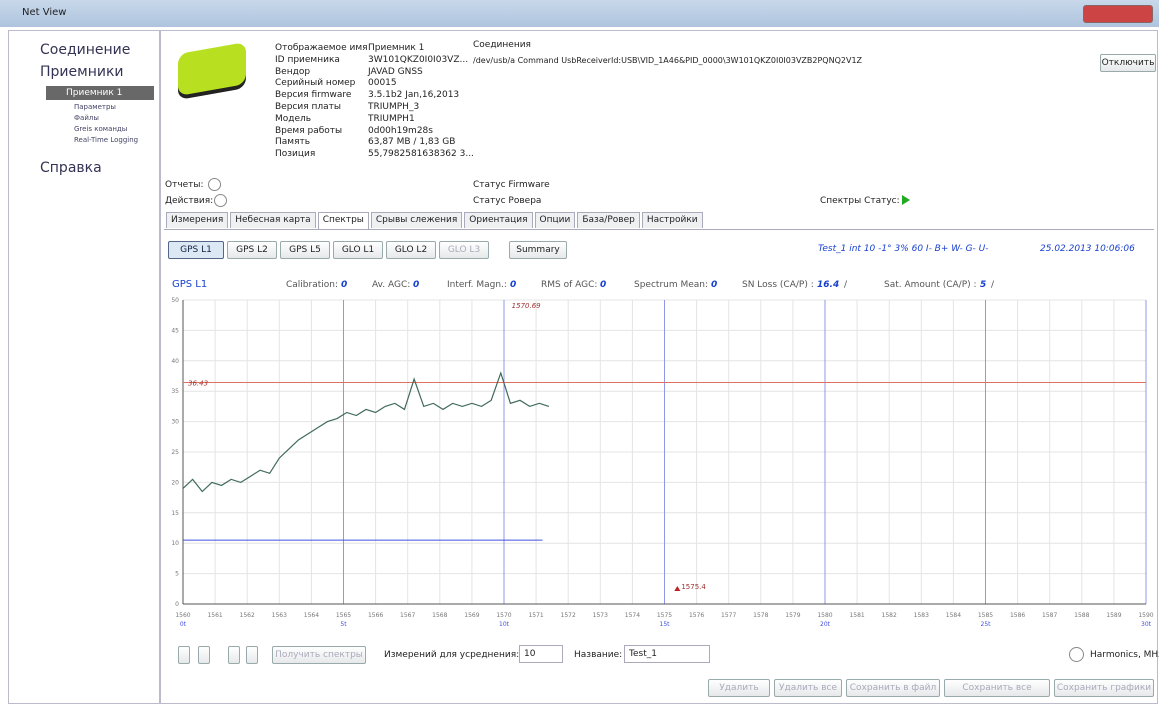 The width and height of the screenshot is (1159, 708). Describe the element at coordinates (101, 129) in the screenshot. I see `nav-sub: Greis команды` at that location.